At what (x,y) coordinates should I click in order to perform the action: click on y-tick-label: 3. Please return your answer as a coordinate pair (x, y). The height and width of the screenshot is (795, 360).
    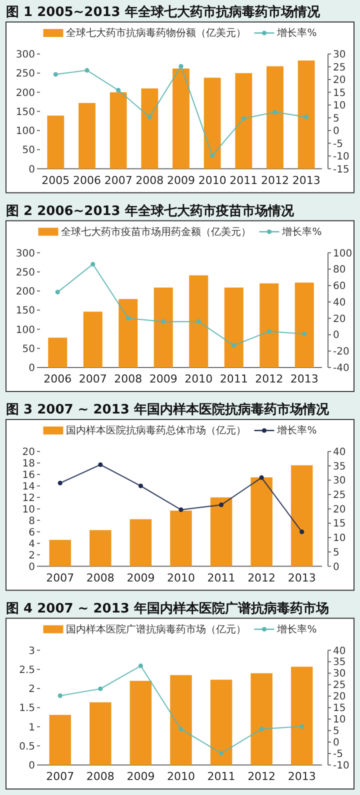
    Looking at the image, I should click on (31, 651).